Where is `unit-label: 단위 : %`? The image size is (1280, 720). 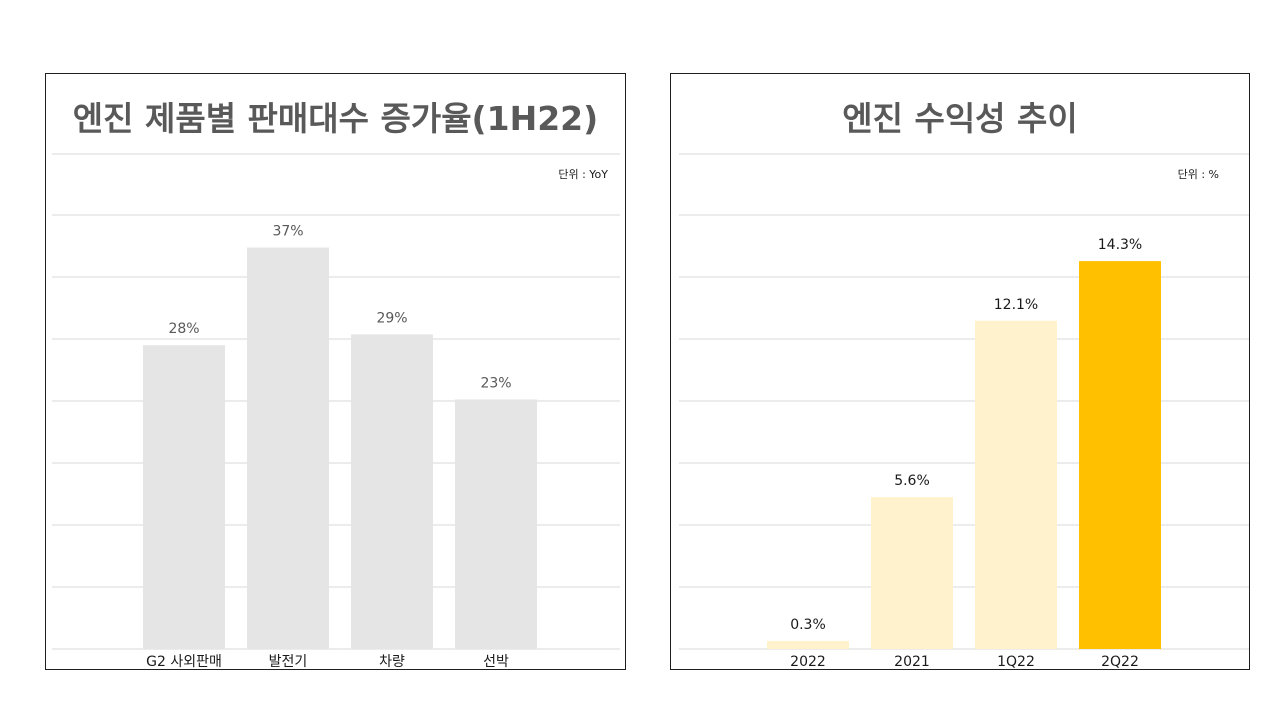
unit-label: 단위 : % is located at coordinates (1198, 174).